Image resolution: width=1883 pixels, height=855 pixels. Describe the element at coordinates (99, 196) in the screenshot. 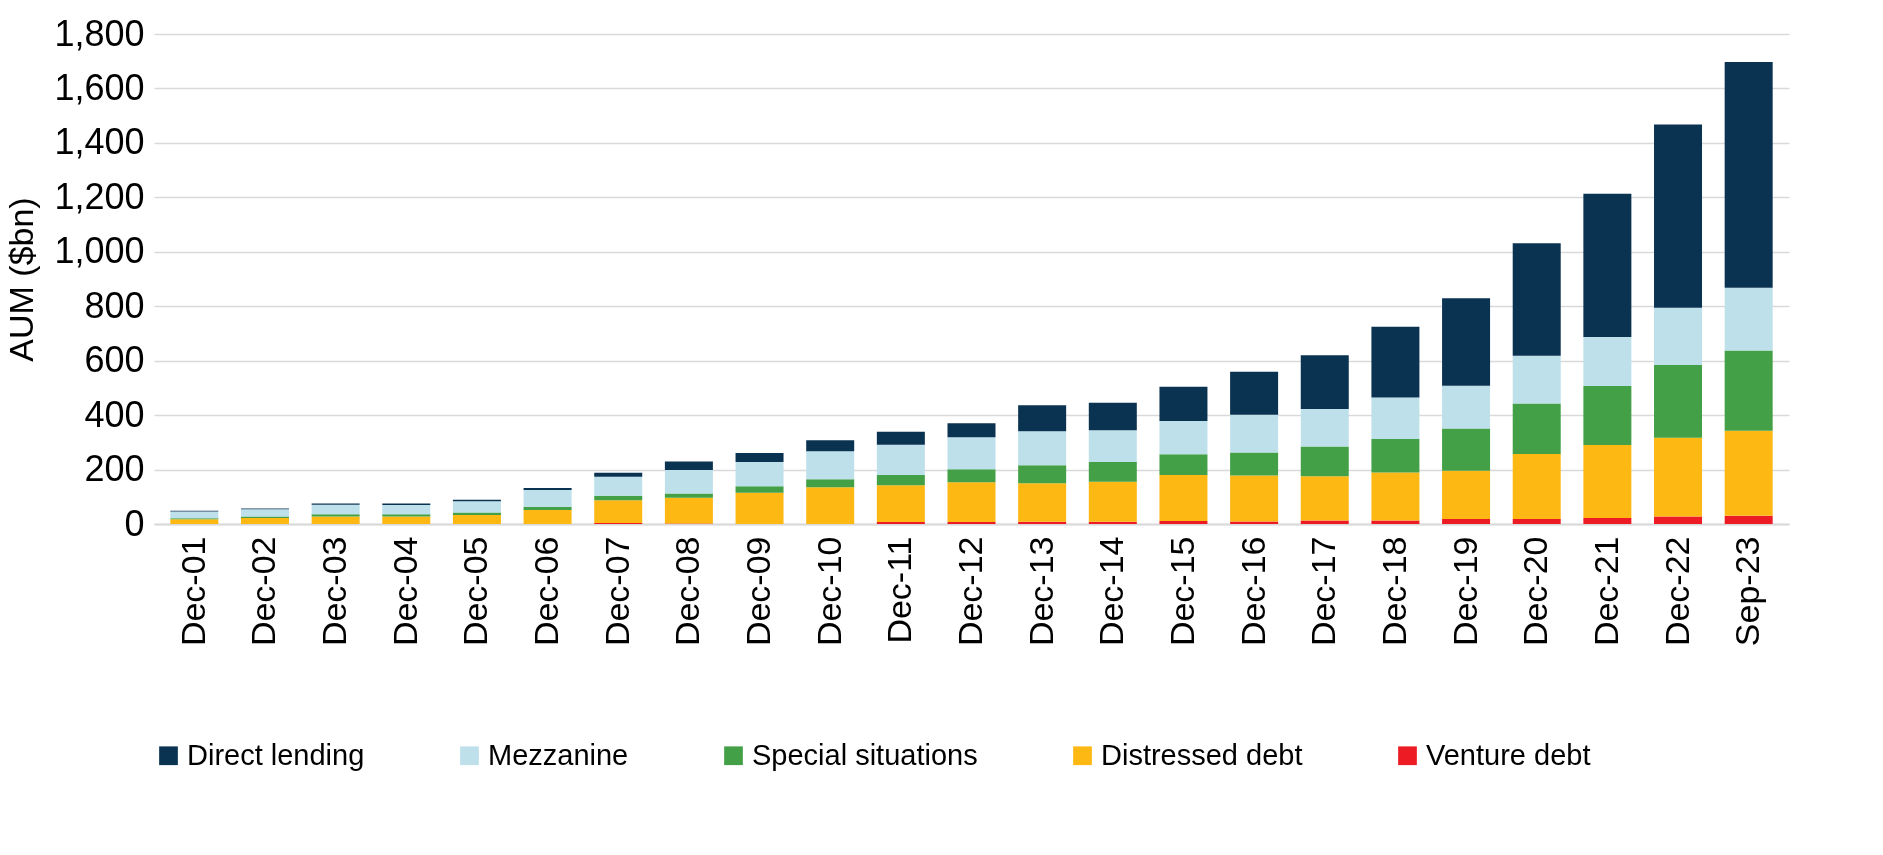

I see `y-tick-label: 1,200` at that location.